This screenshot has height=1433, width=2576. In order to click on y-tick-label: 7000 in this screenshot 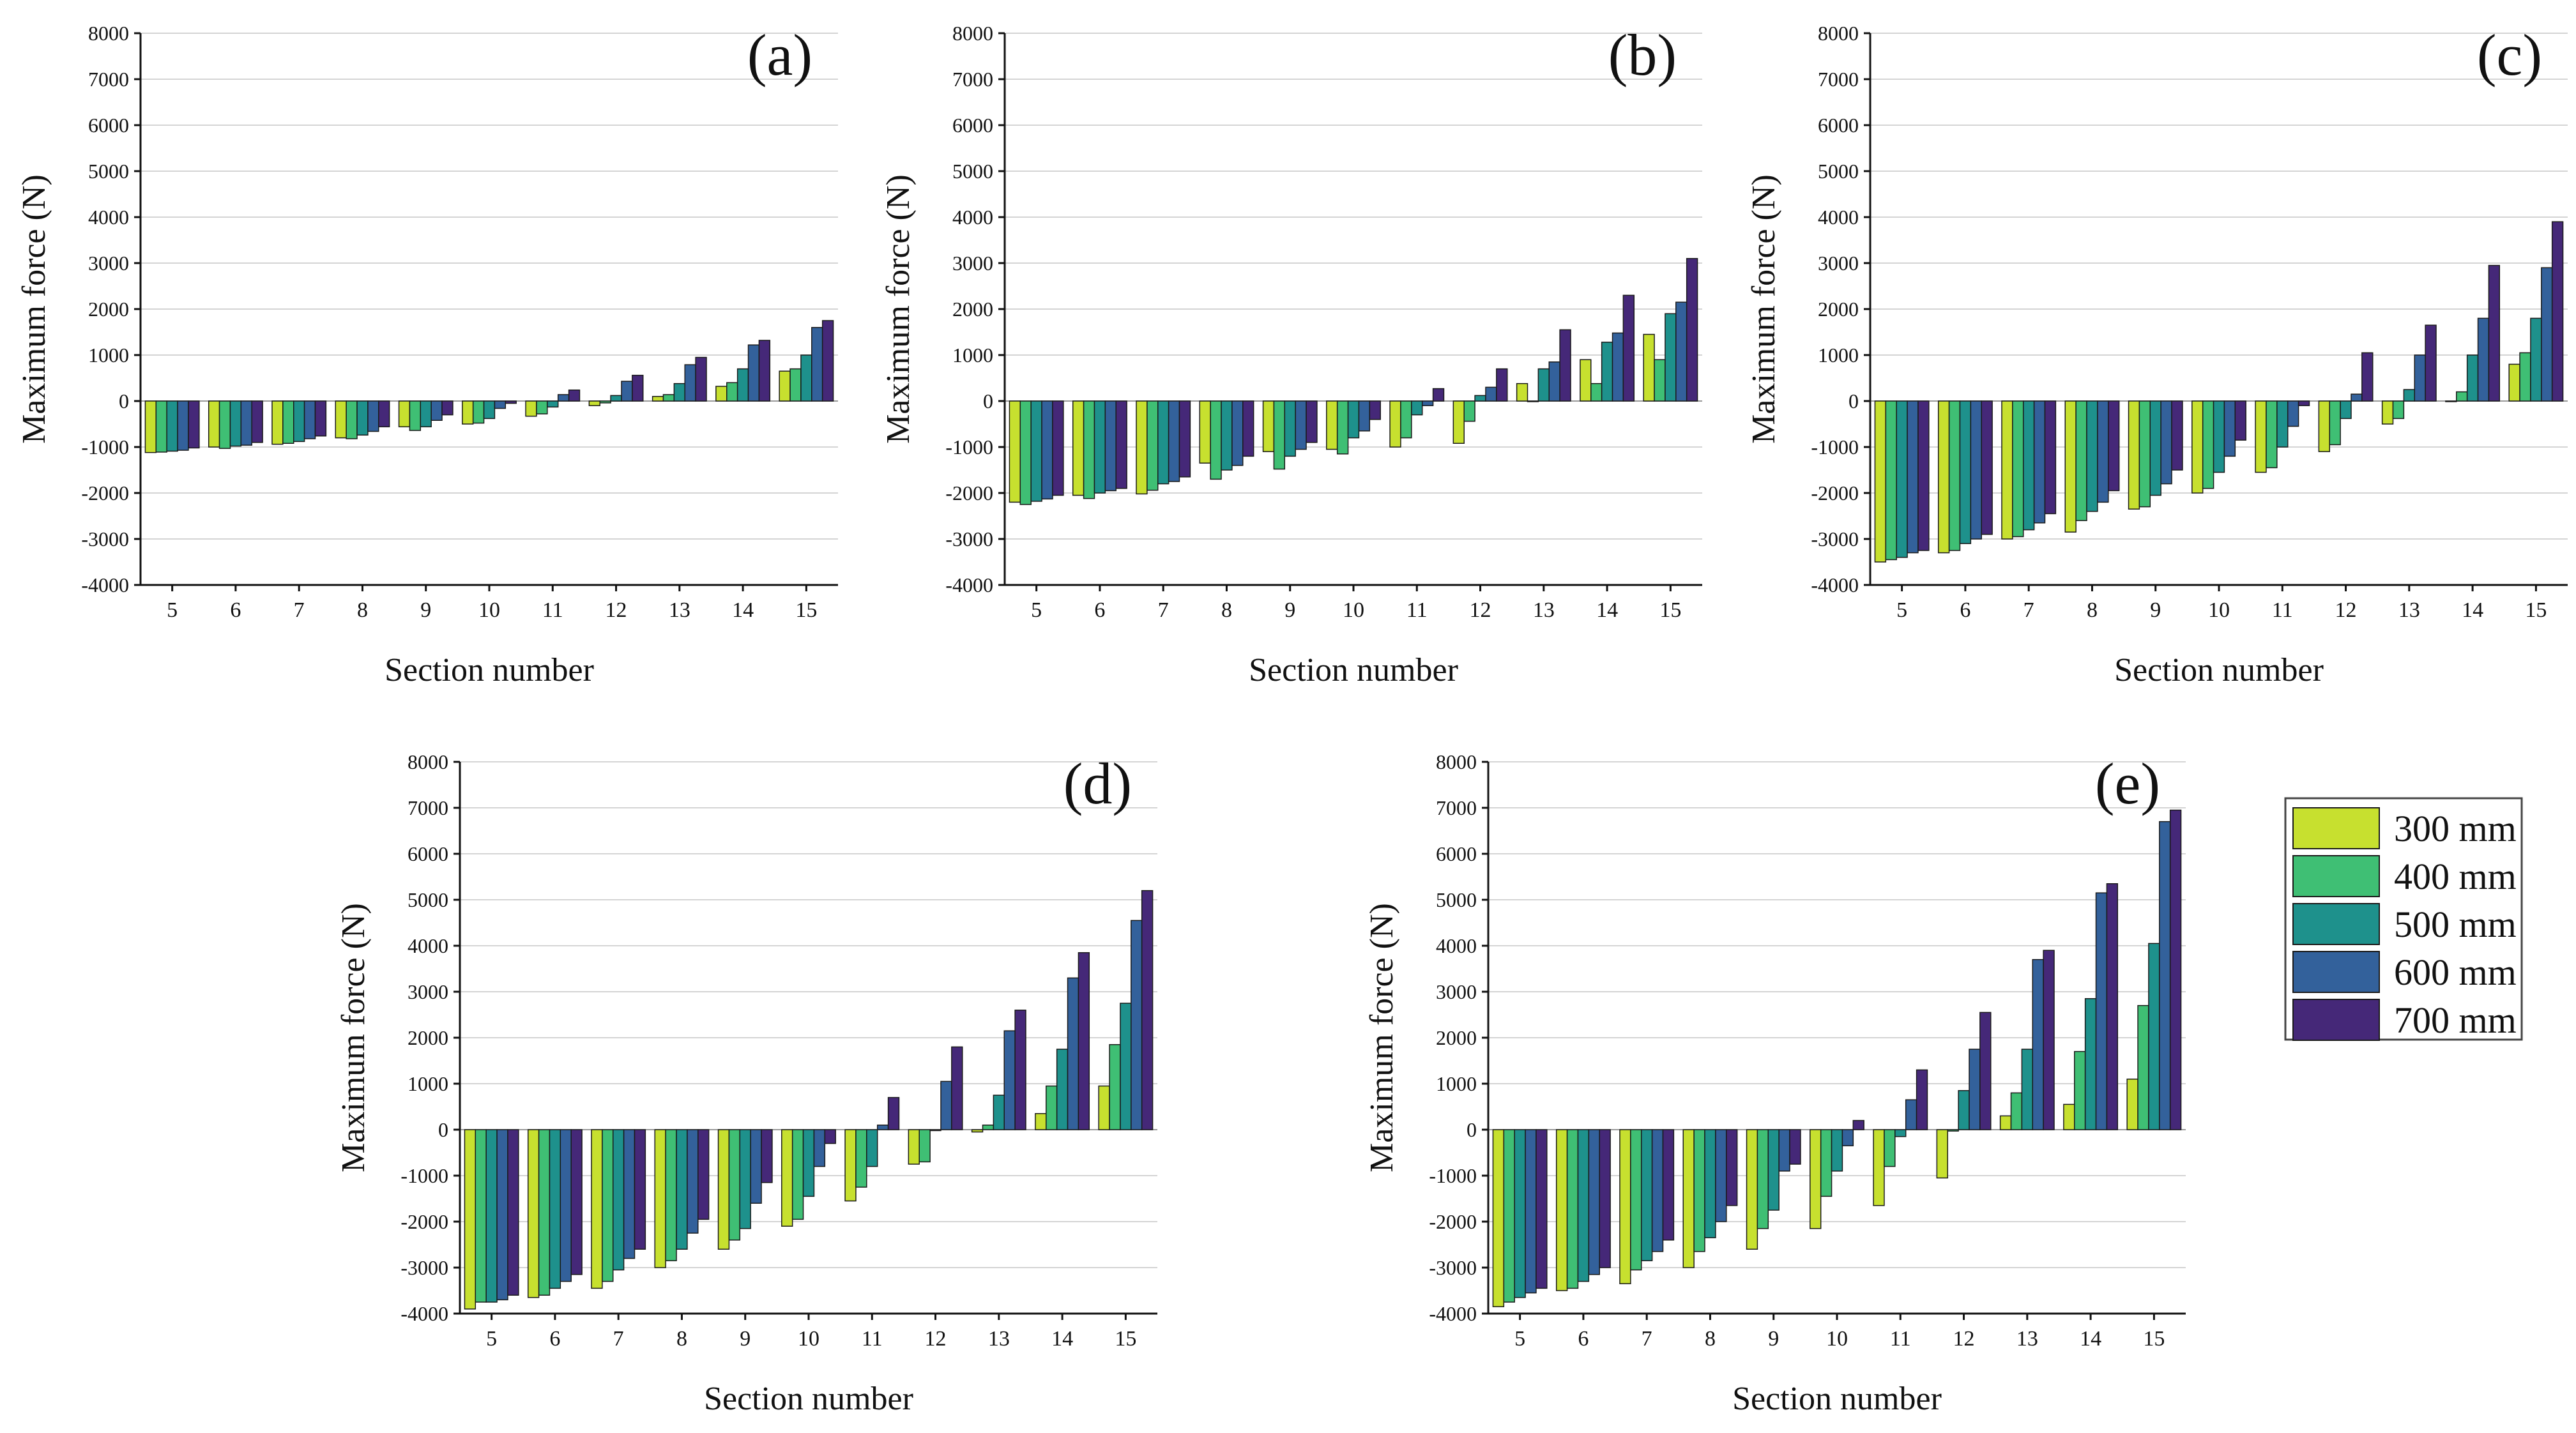, I will do `click(972, 79)`.